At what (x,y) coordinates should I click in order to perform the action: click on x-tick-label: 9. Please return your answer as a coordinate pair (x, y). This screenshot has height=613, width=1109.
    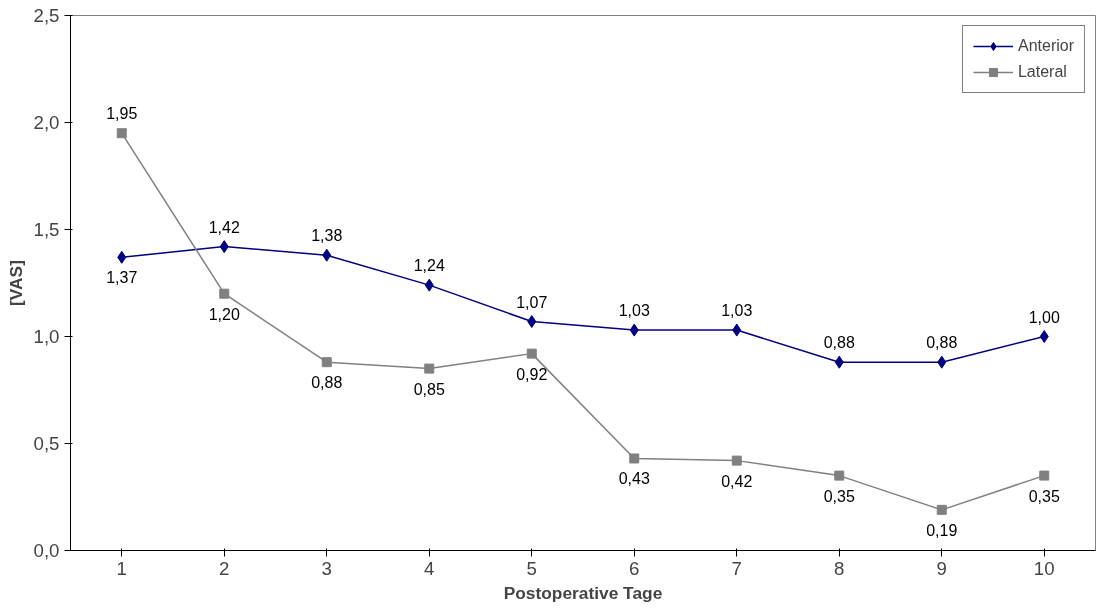
    Looking at the image, I should click on (941, 568).